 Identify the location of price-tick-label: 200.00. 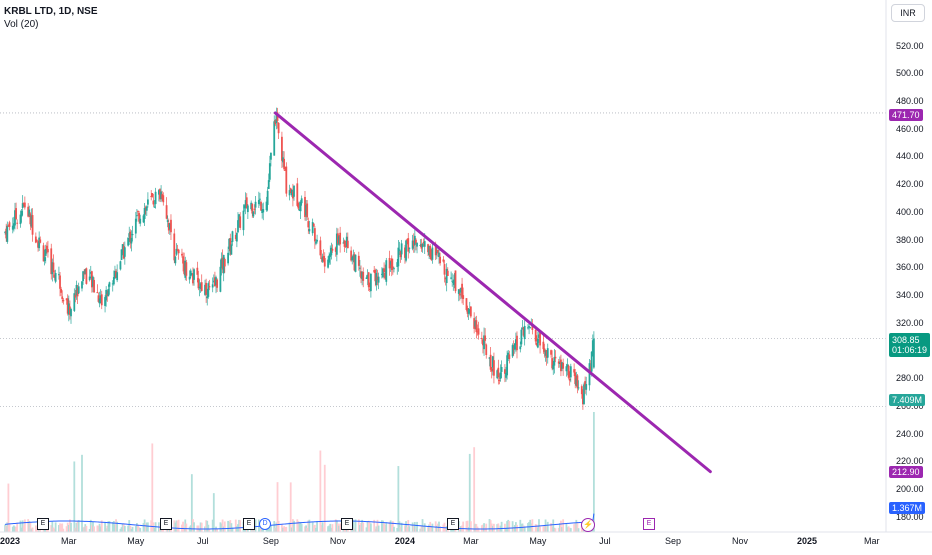
(910, 489).